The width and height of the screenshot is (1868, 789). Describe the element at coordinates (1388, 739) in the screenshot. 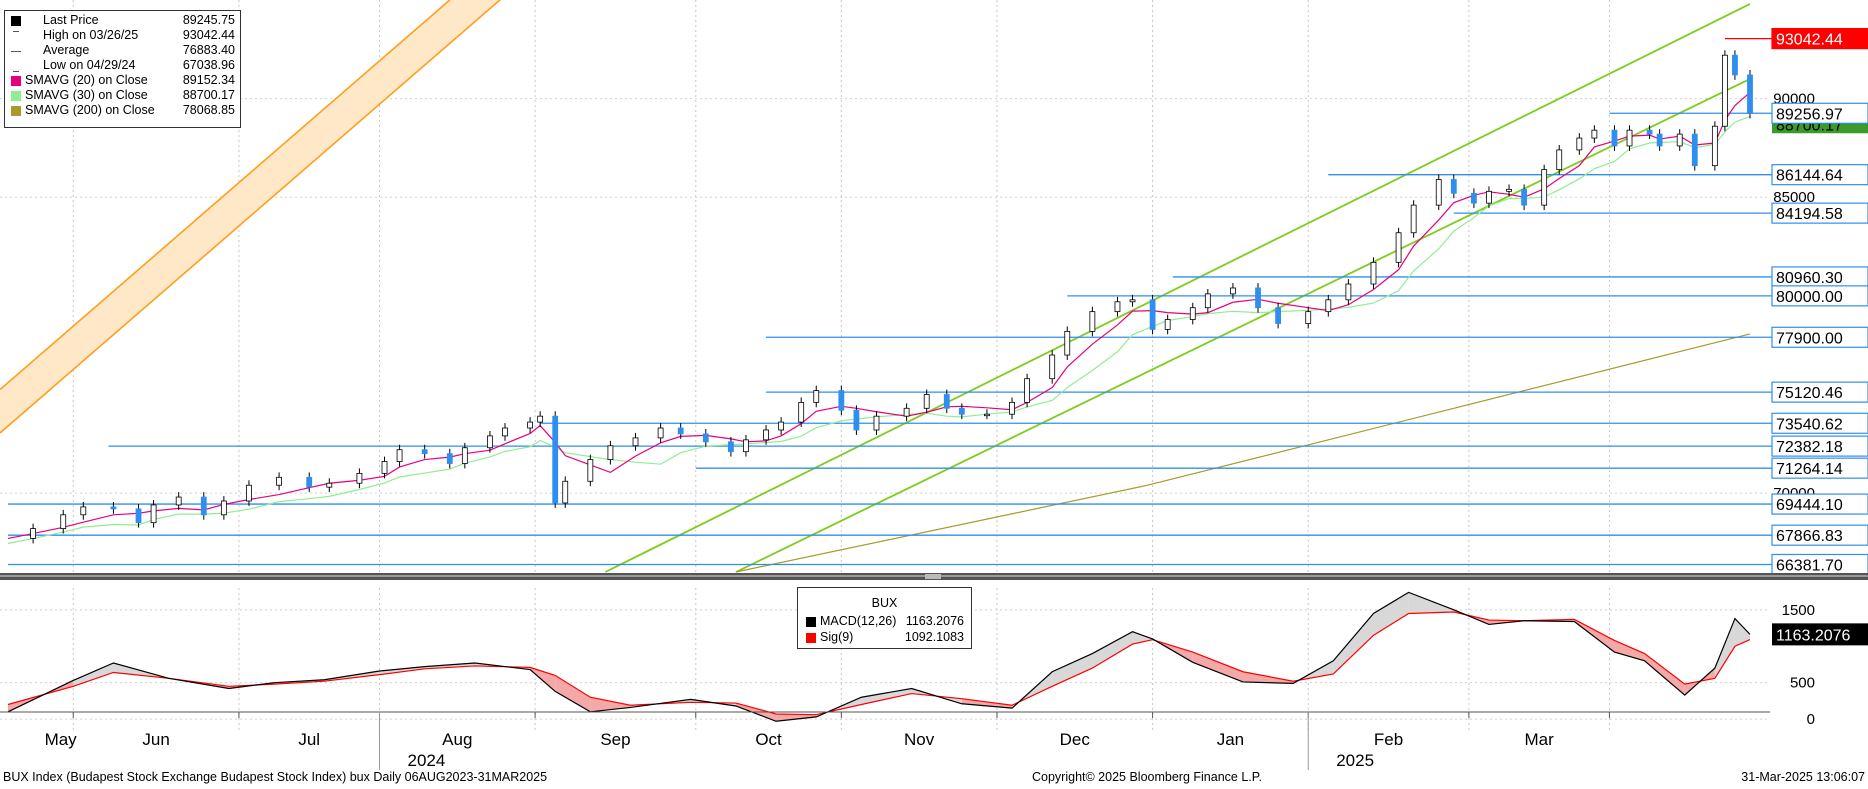

I see `month-label: Feb` at that location.